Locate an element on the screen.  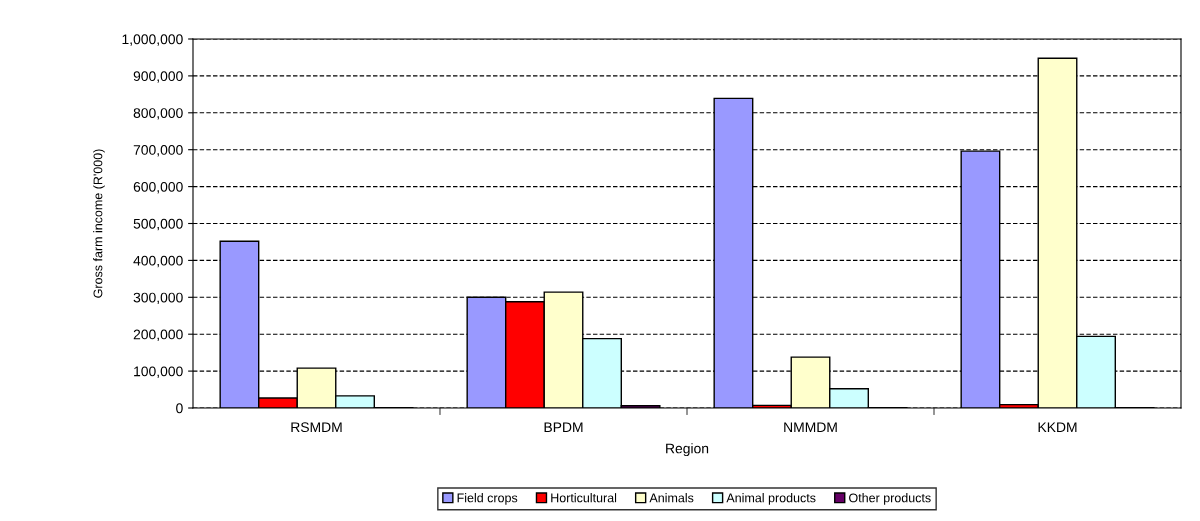
x-tick-label: NMMDM is located at coordinates (810, 427).